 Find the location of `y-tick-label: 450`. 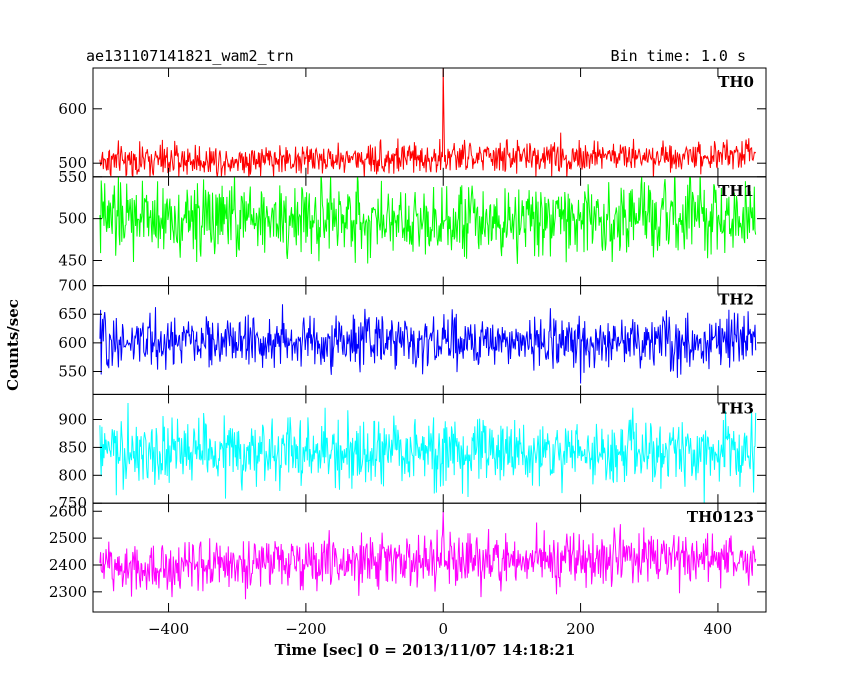

y-tick-label: 450 is located at coordinates (72, 260).